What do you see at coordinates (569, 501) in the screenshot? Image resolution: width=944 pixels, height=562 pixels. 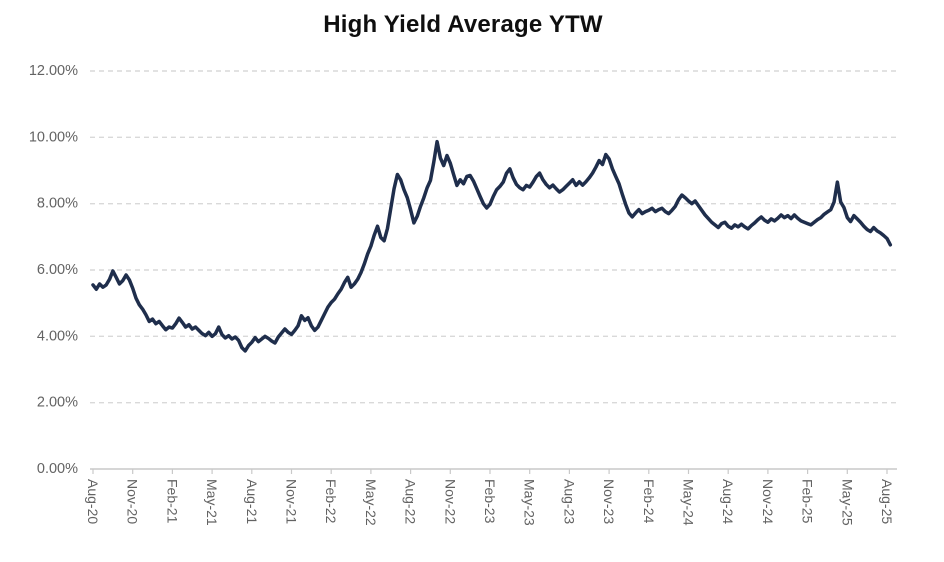 I see `x-axis-label: Aug-23` at bounding box center [569, 501].